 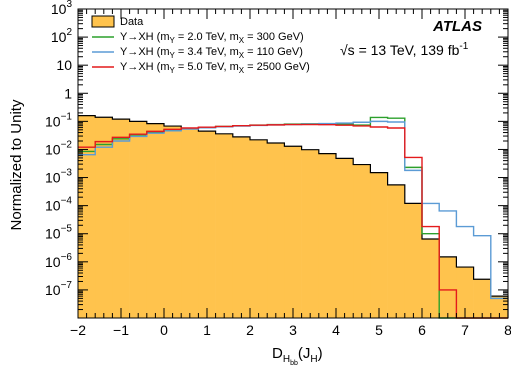 What do you see at coordinates (422, 330) in the screenshot?
I see `x-tick-label: 6` at bounding box center [422, 330].